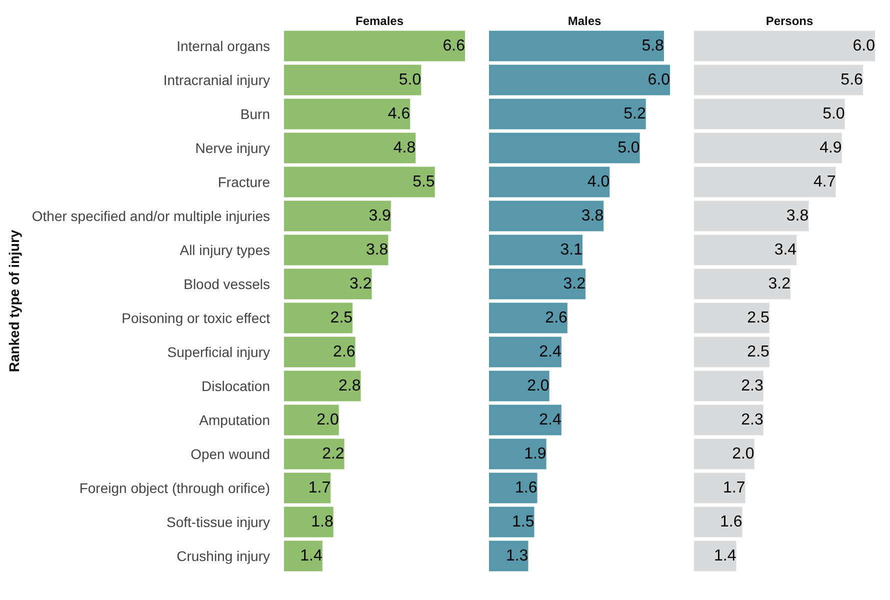 This screenshot has height=600, width=890. Describe the element at coordinates (653, 46) in the screenshot. I see `data-label: 5.8` at that location.